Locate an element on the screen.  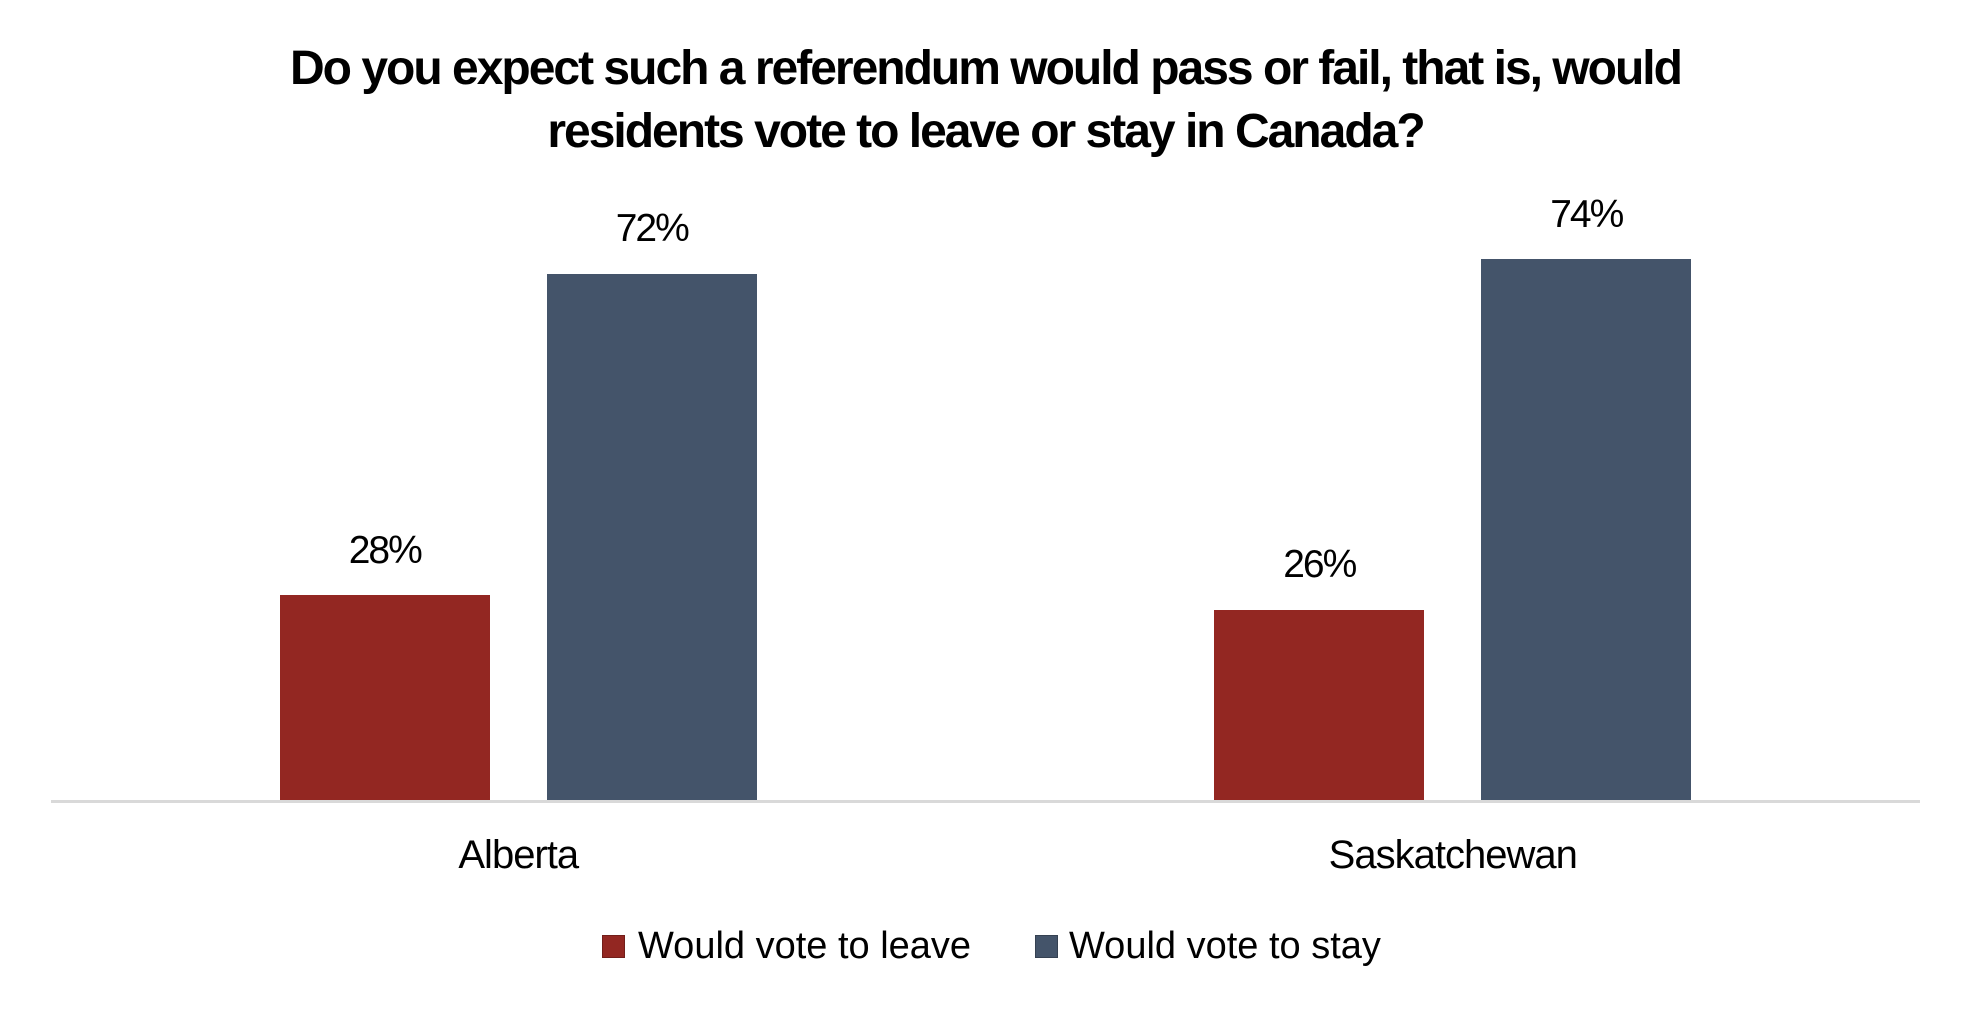
data-label-saskatchewan-leave: 26% is located at coordinates (1320, 565).